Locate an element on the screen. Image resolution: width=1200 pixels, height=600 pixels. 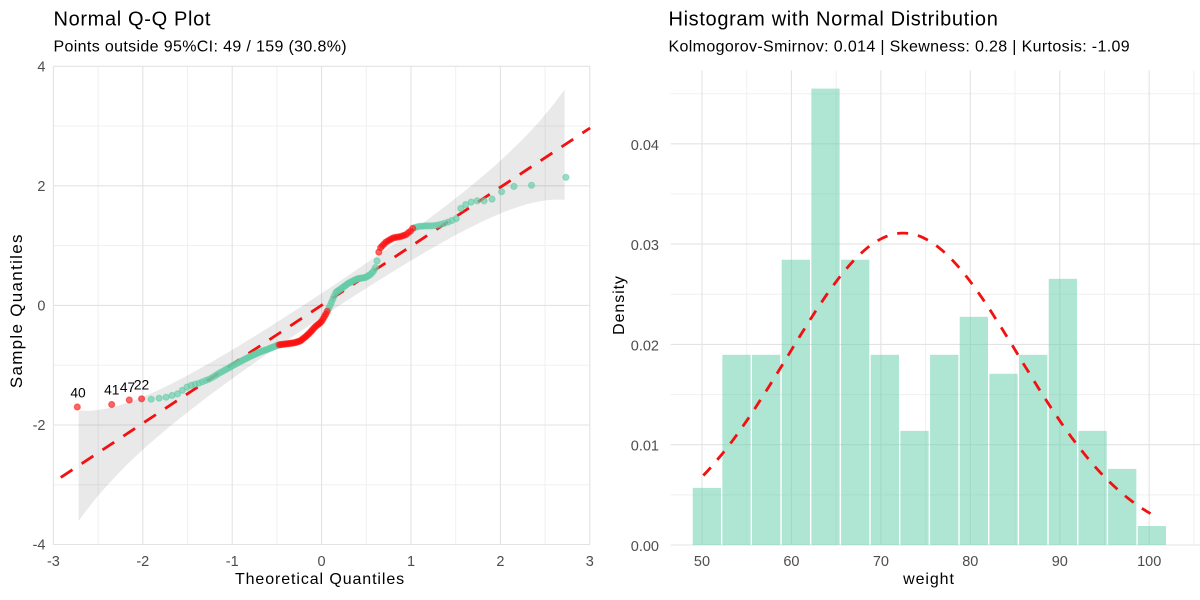
svg-text: 90 is located at coordinates (1060, 562).